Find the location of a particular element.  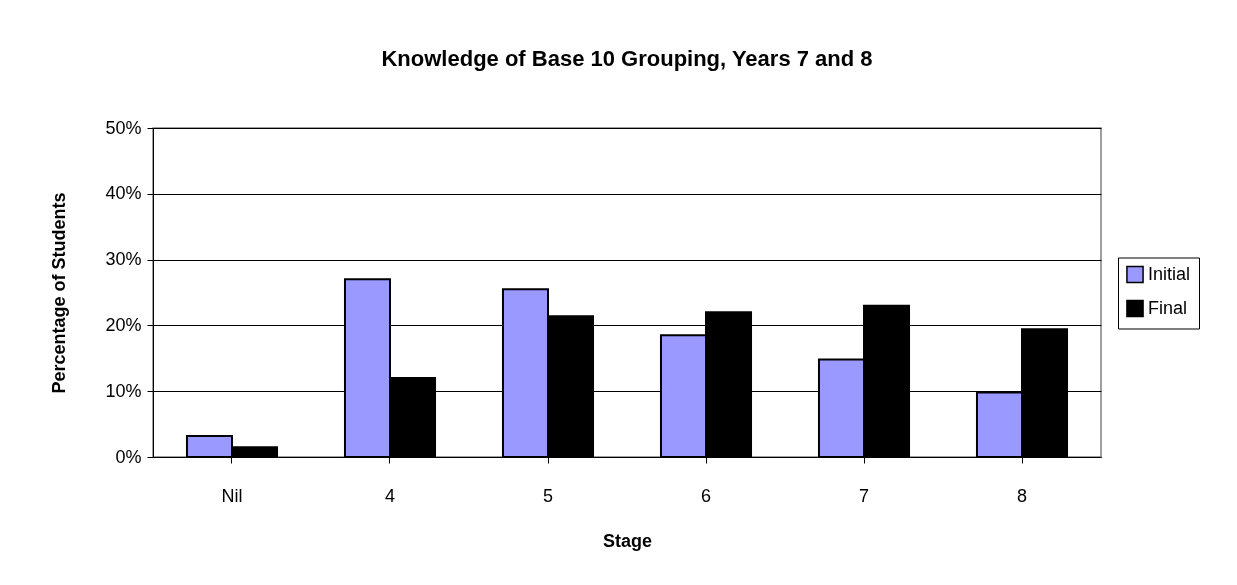

y-tick-label: 10% is located at coordinates (123, 390).